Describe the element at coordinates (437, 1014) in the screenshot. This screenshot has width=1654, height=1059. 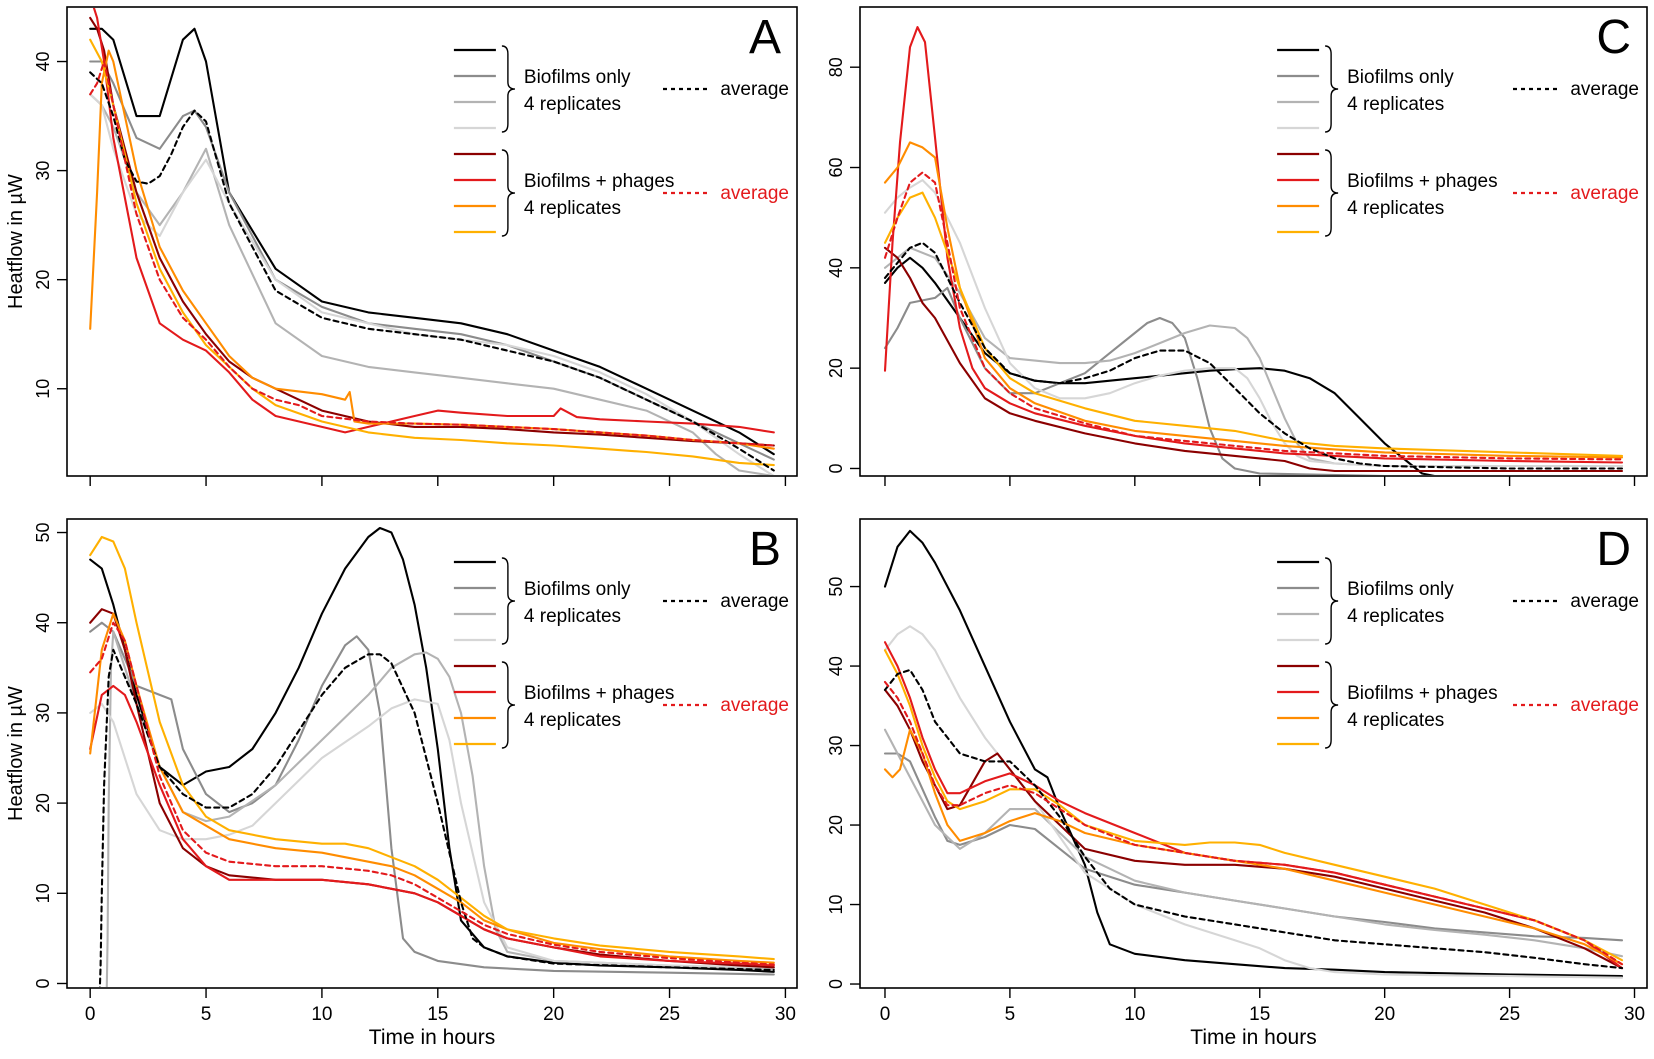
I see `x-tick-label-B-15: 15` at that location.